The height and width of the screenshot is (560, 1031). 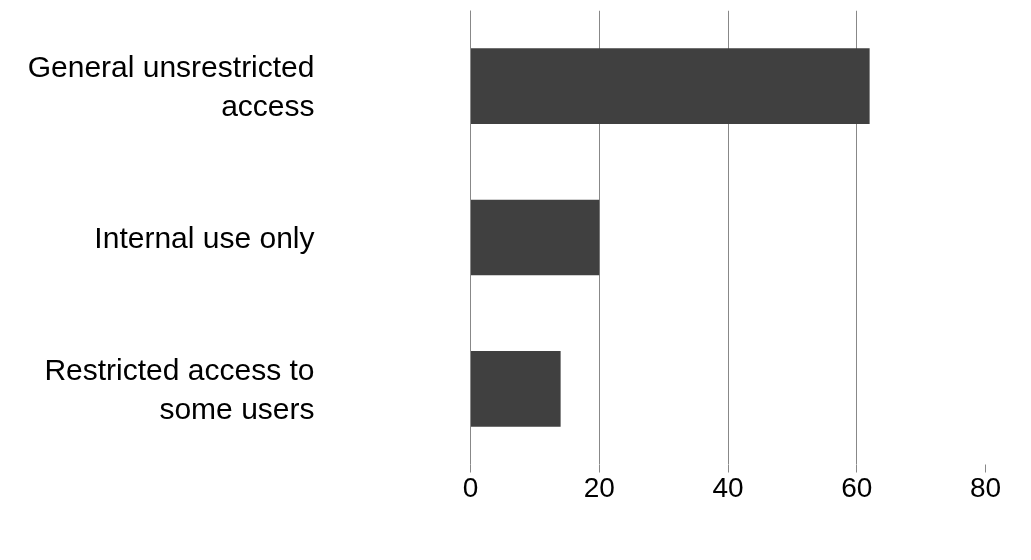 What do you see at coordinates (985, 487) in the screenshot?
I see `x-tick-label: 80` at bounding box center [985, 487].